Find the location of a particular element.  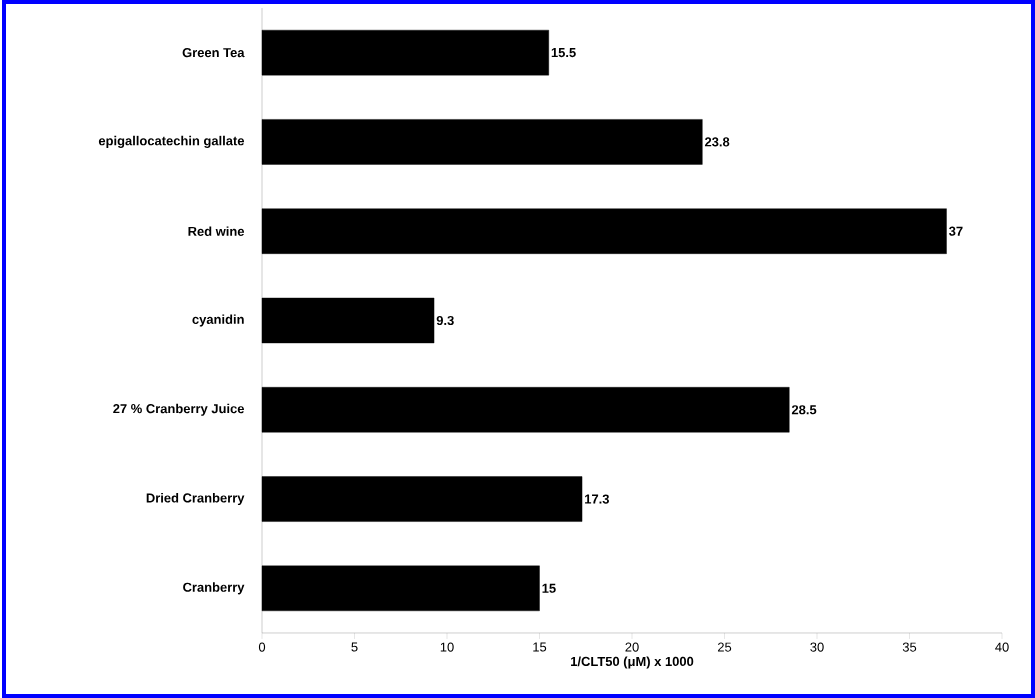

x-tick-label: 40 is located at coordinates (1002, 647).